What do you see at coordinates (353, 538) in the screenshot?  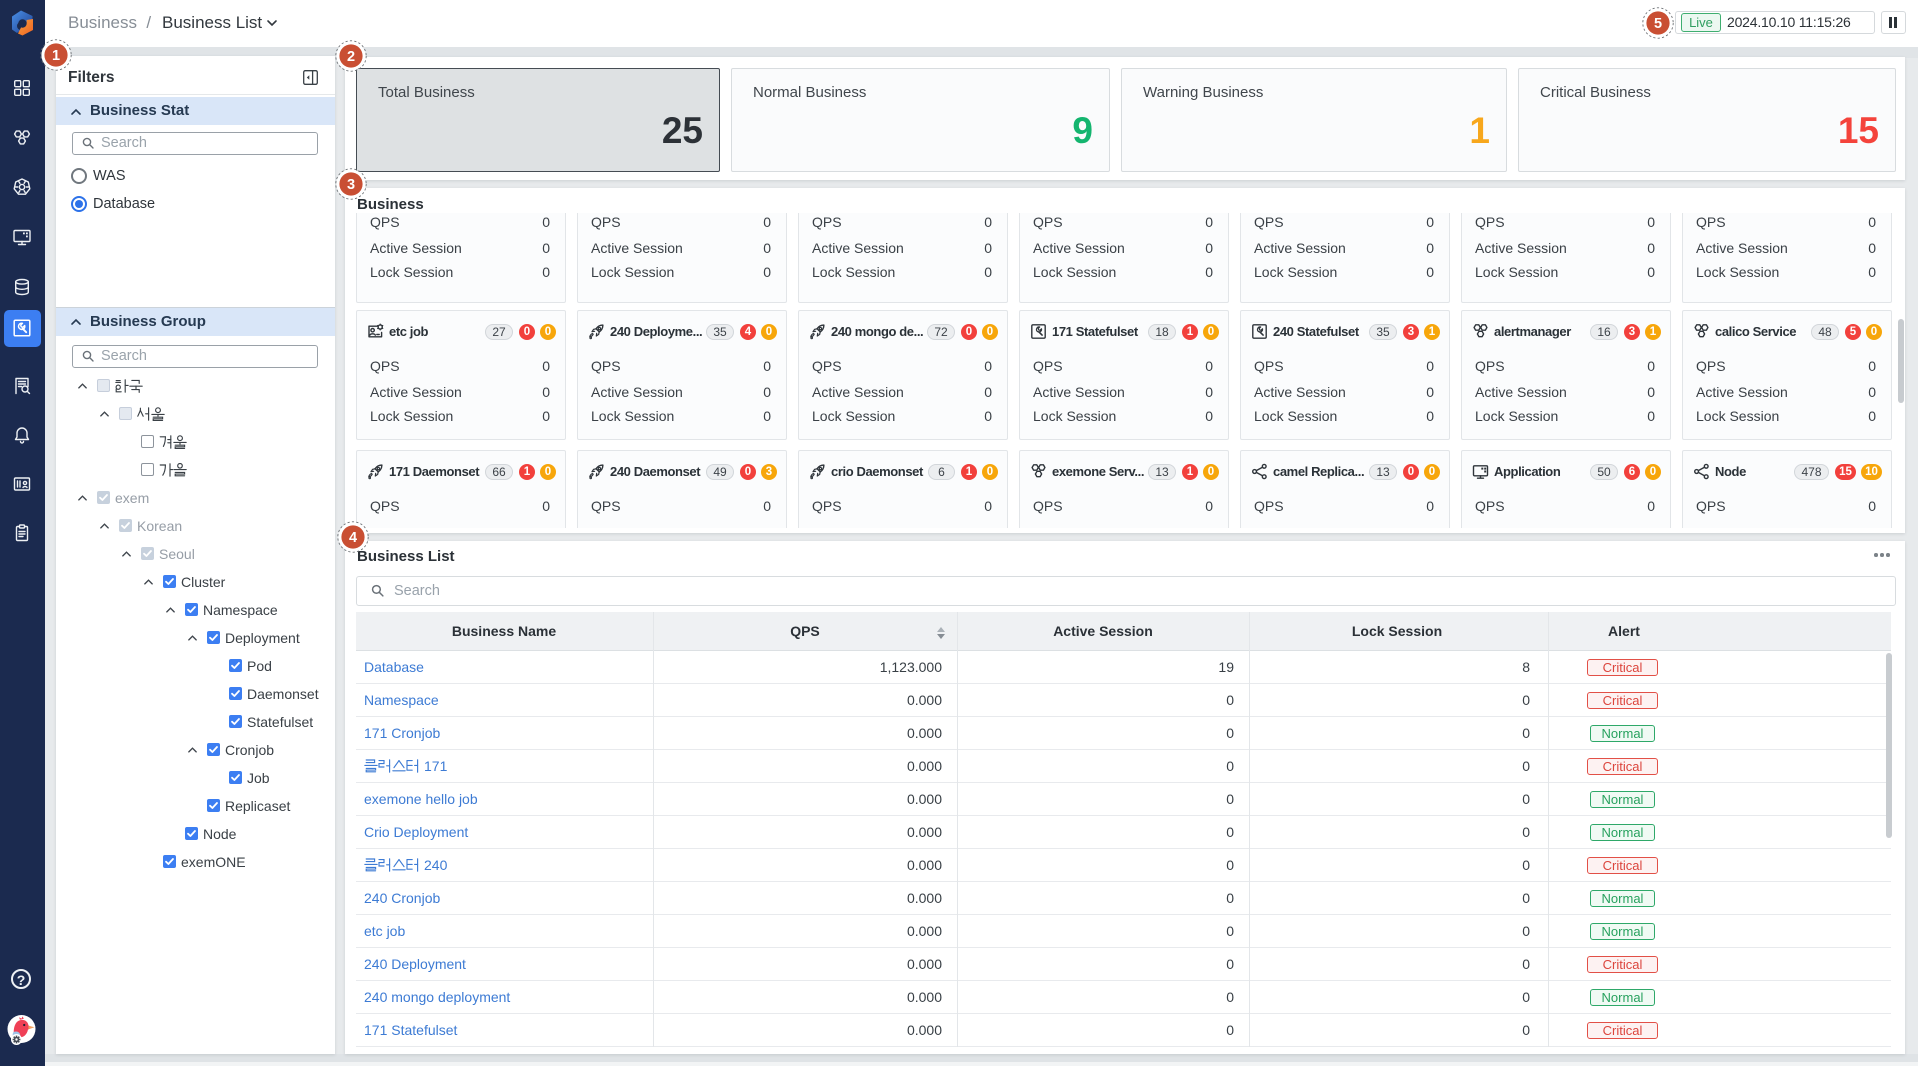 I see `svg-text: 4` at bounding box center [353, 538].